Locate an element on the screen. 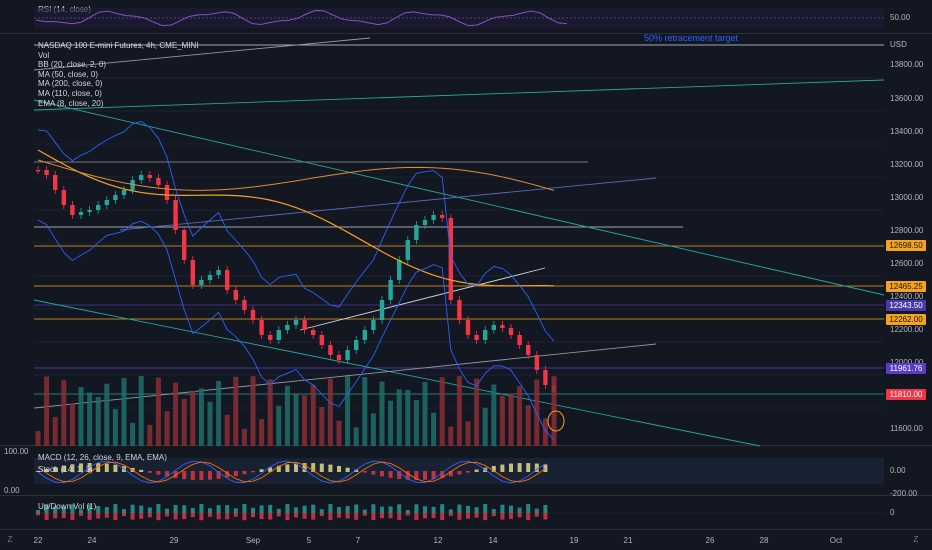 The image size is (932, 550). legend-ema8: EMA (8, close, 20) is located at coordinates (71, 103).